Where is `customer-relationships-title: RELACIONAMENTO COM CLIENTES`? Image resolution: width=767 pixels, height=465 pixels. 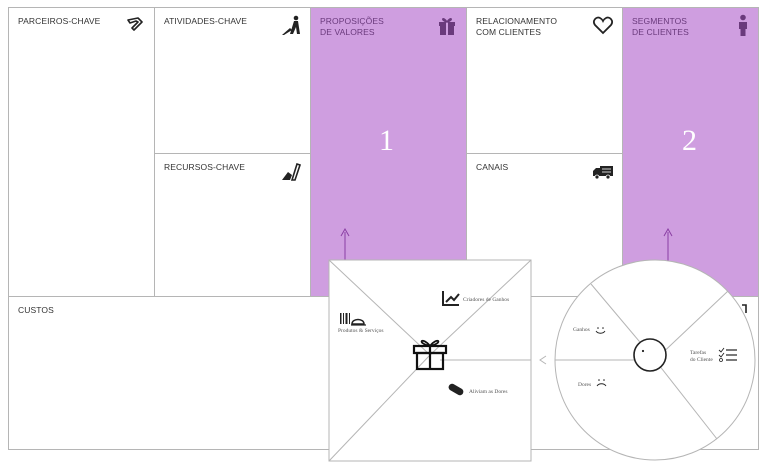
customer-relationships-title: RELACIONAMENTO COM CLIENTES is located at coordinates (517, 26).